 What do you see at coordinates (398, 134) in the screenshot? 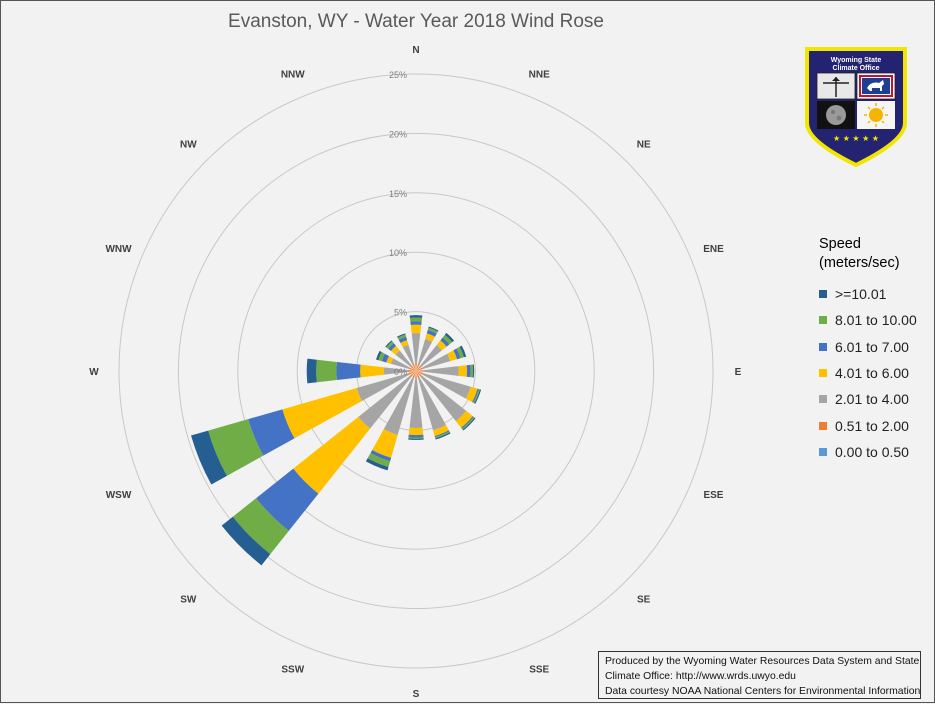
I see `radial-tick-label: 20%` at bounding box center [398, 134].